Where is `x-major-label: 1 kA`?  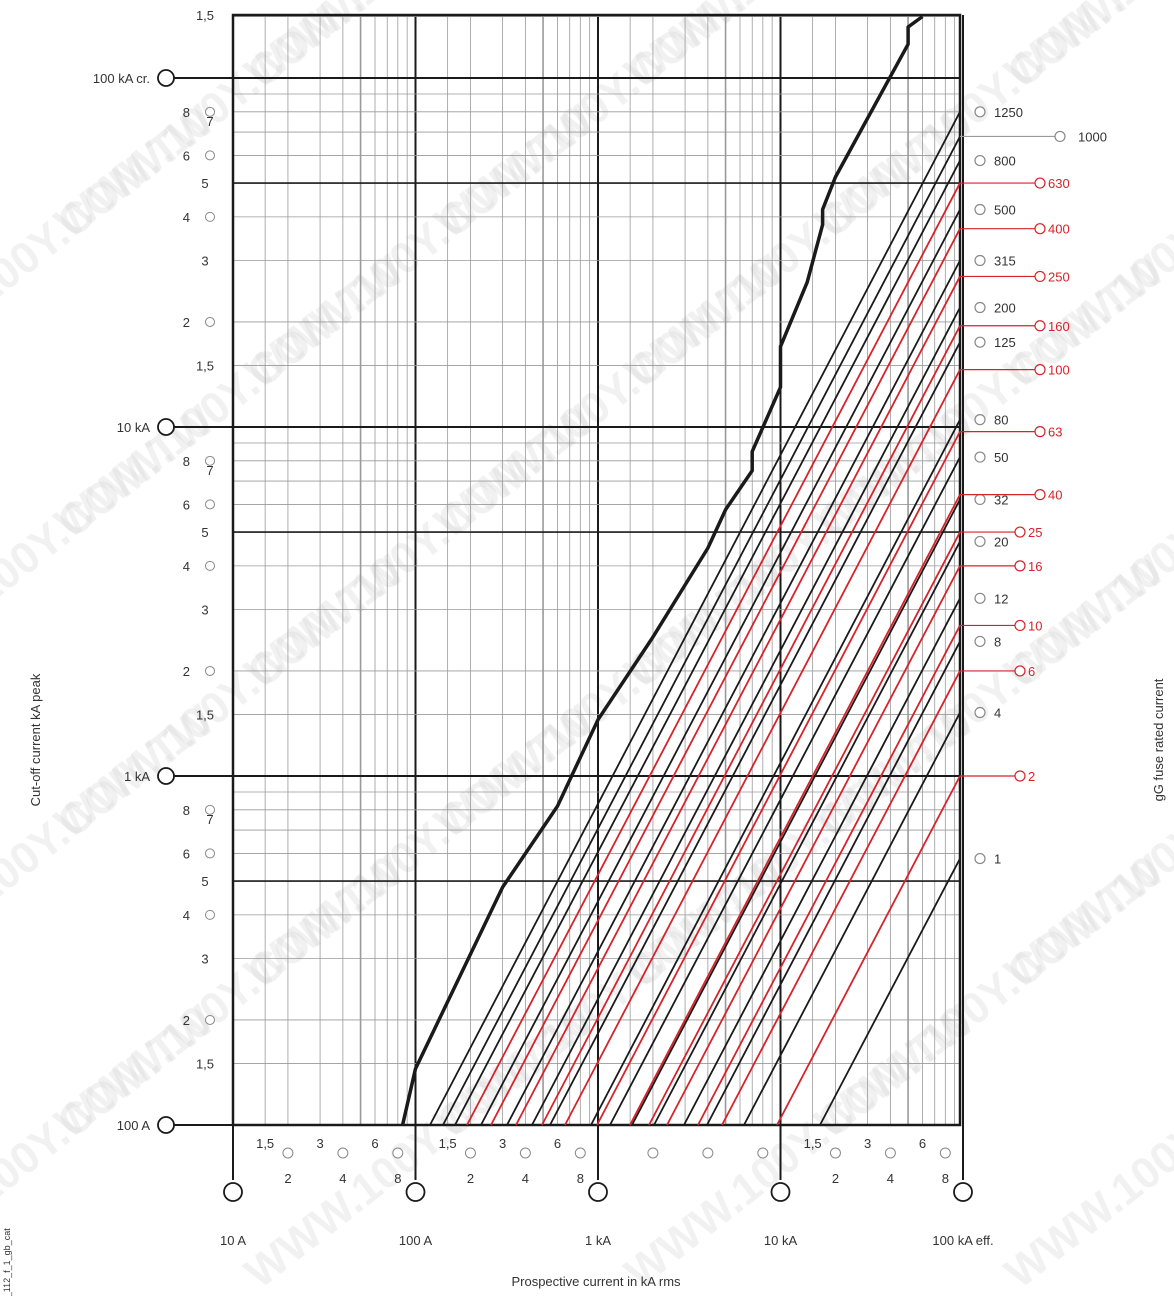
x-major-label: 1 kA is located at coordinates (598, 1240).